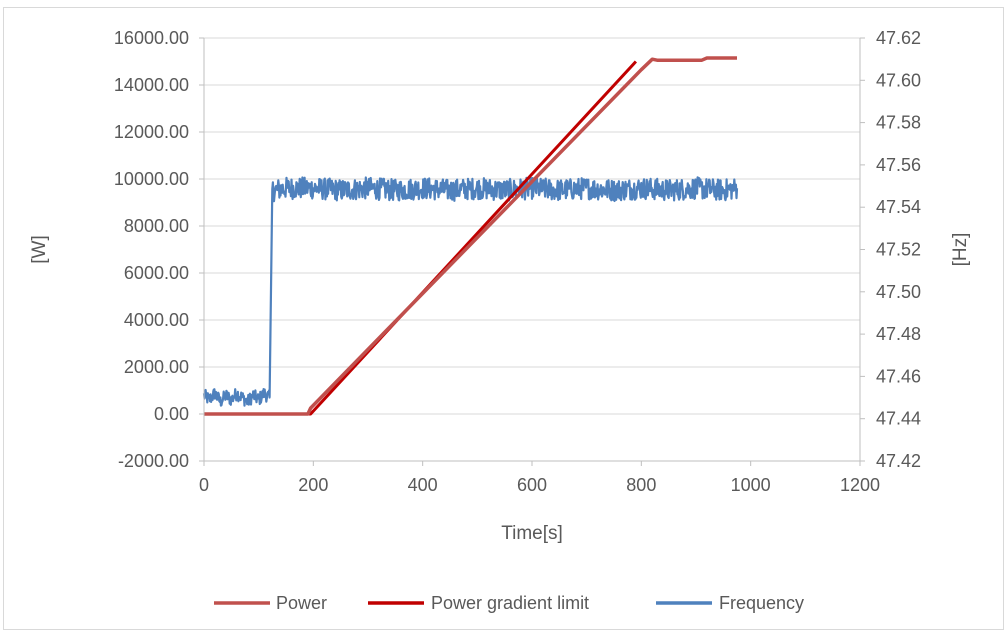  I want to click on y-tick-label: 10000.00, so click(151, 179).